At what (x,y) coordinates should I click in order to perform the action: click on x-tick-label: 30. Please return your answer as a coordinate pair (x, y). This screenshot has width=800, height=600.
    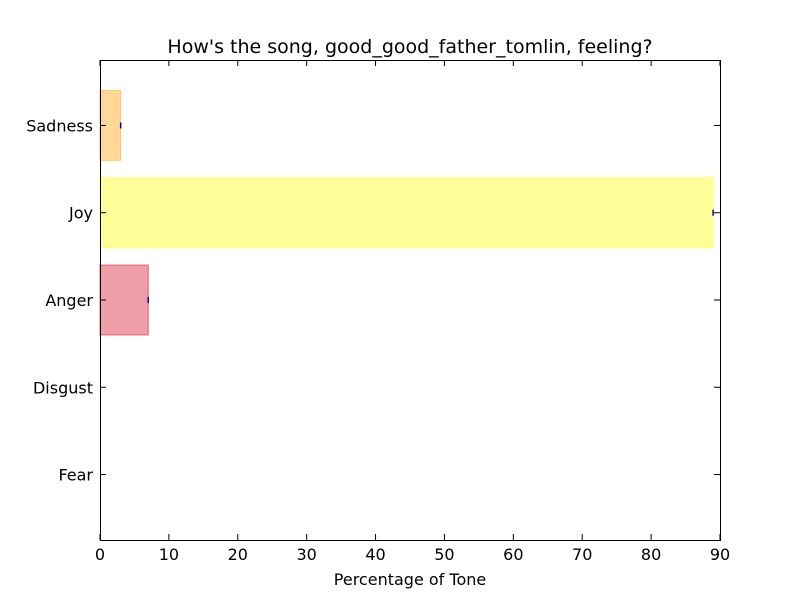
    Looking at the image, I should click on (306, 554).